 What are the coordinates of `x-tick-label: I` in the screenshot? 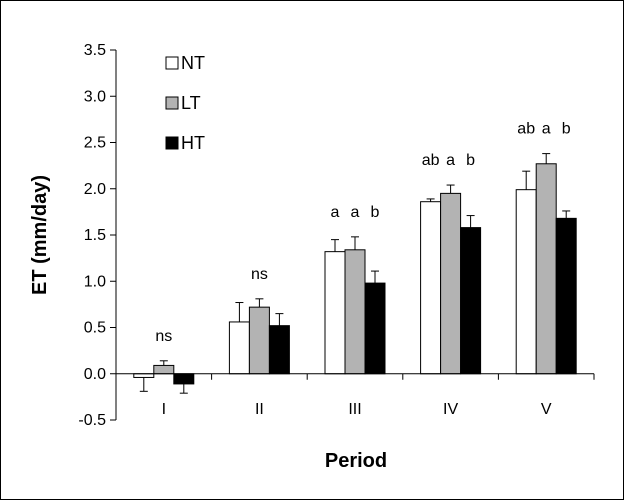 It's located at (164, 409).